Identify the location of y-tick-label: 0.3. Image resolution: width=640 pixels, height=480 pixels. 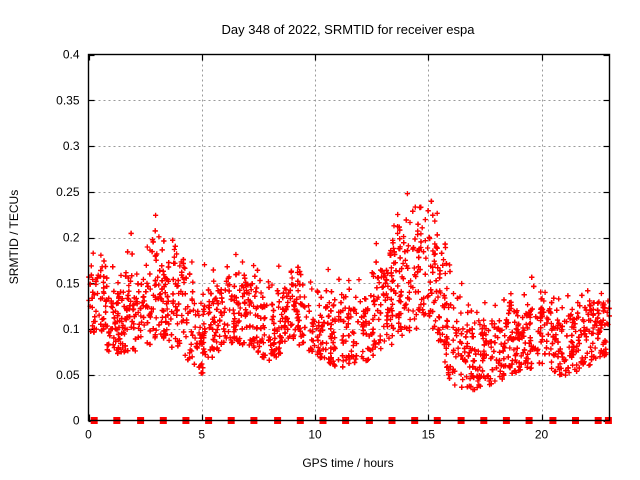
(71, 146).